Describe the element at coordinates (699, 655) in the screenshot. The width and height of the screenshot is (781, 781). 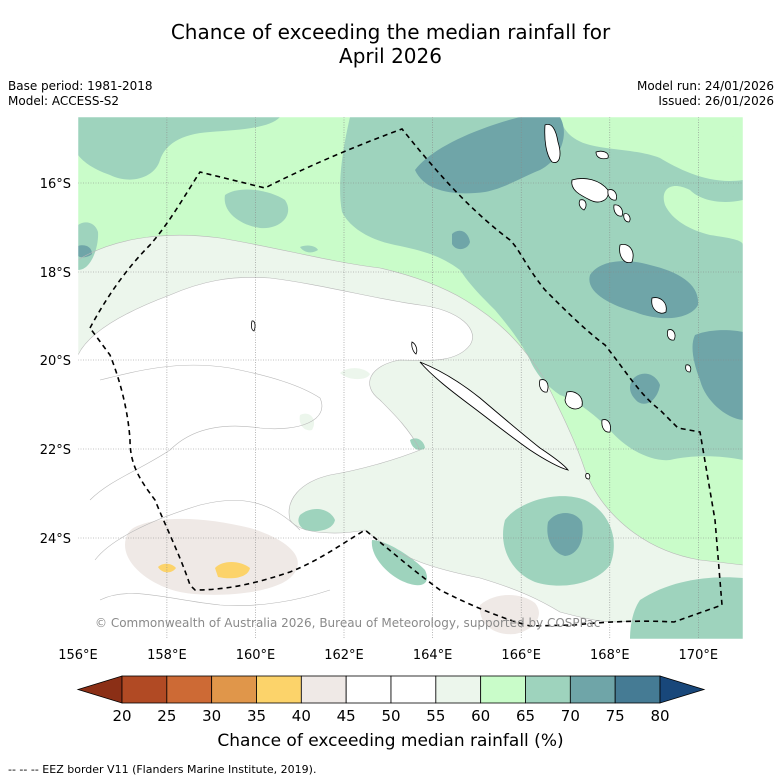
I see `lon-tick: 170°E` at that location.